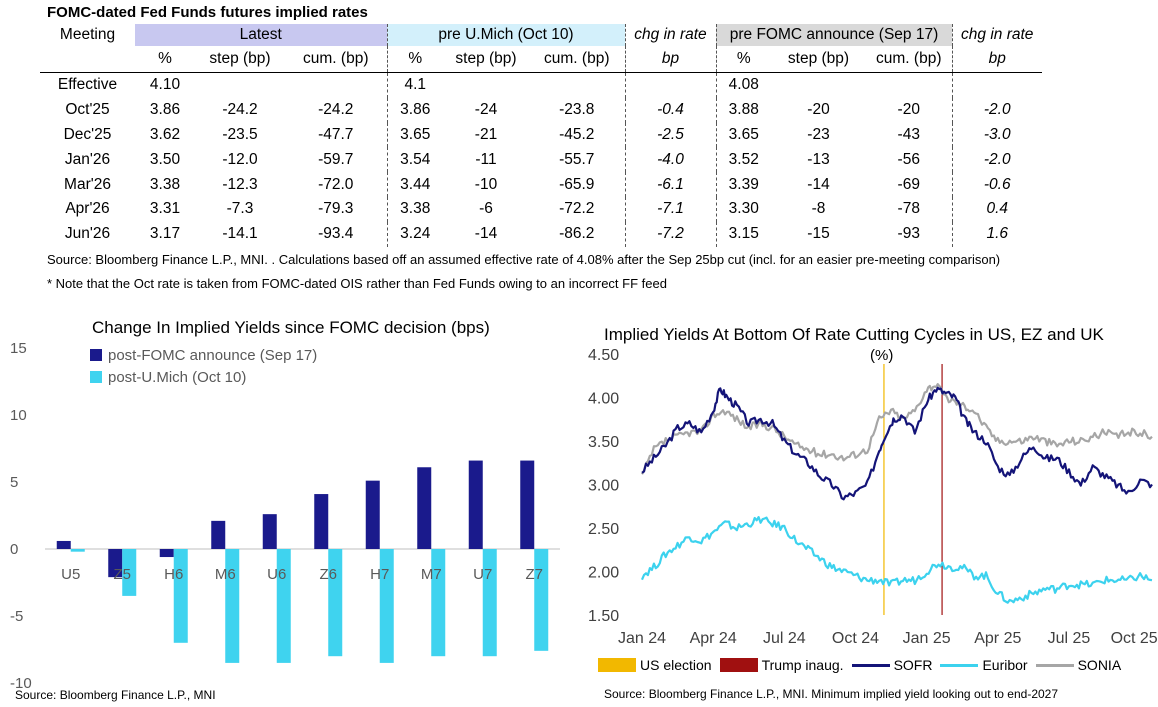  Describe the element at coordinates (577, 159) in the screenshot. I see `cell-p-cum: -55.7` at that location.